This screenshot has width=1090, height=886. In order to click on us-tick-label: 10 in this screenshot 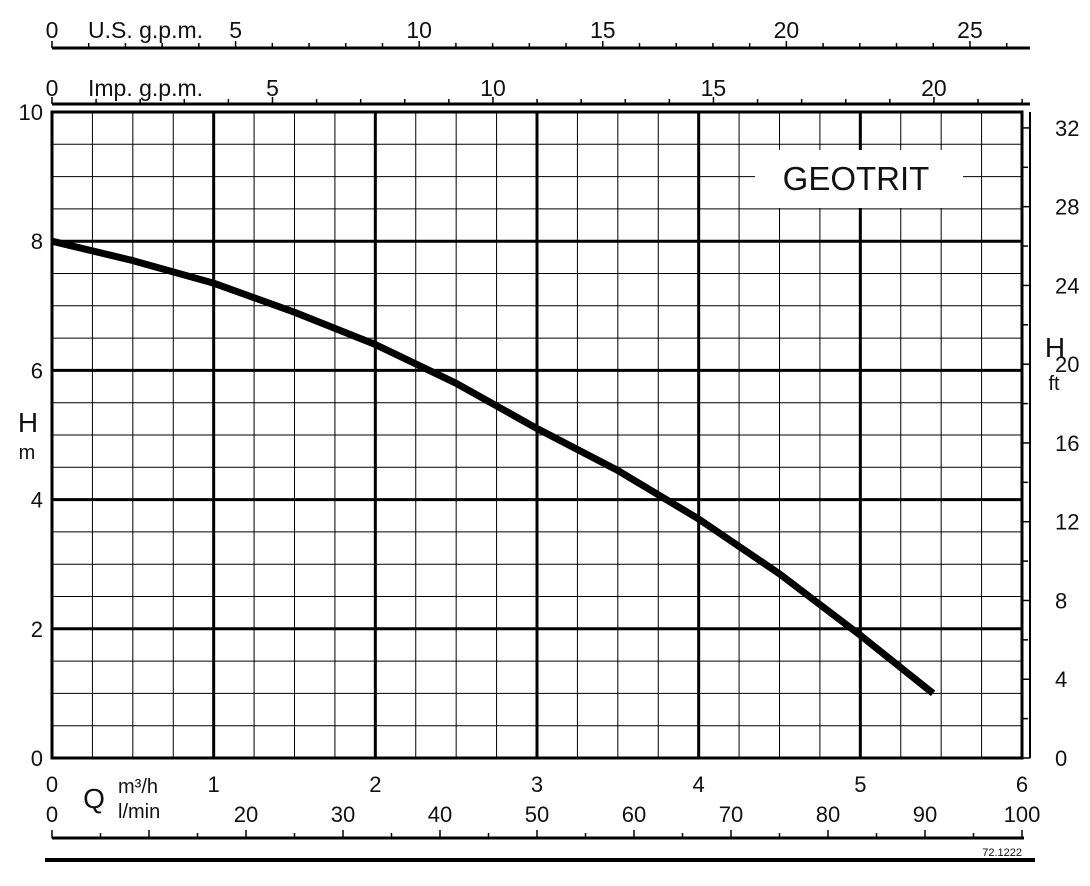, I will do `click(419, 30)`.